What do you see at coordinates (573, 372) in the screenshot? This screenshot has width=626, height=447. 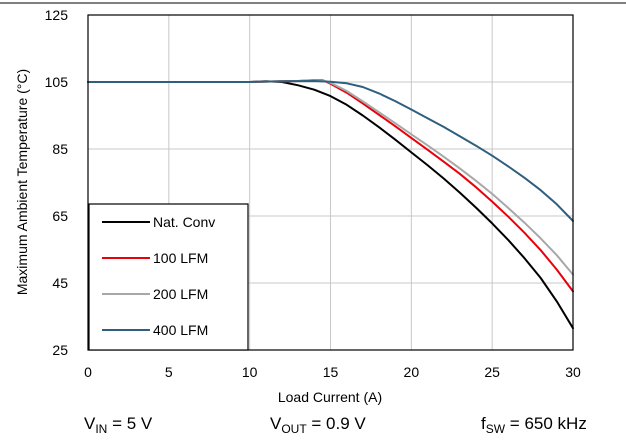 I see `x-tick-label: 30` at bounding box center [573, 372].